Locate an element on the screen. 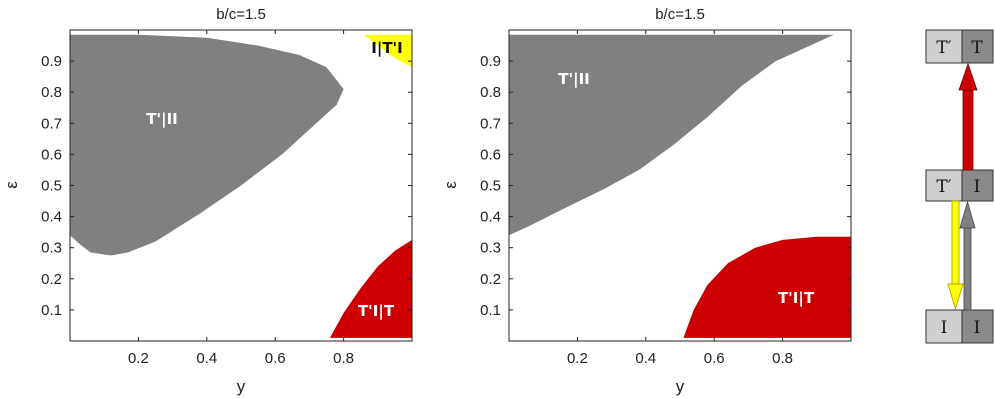 The width and height of the screenshot is (995, 399). panel-right-ytick-label-7: 0.8 is located at coordinates (490, 92).